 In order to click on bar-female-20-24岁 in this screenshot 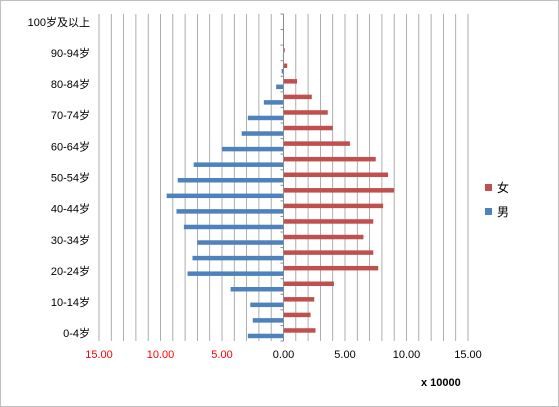, I will do `click(331, 268)`.